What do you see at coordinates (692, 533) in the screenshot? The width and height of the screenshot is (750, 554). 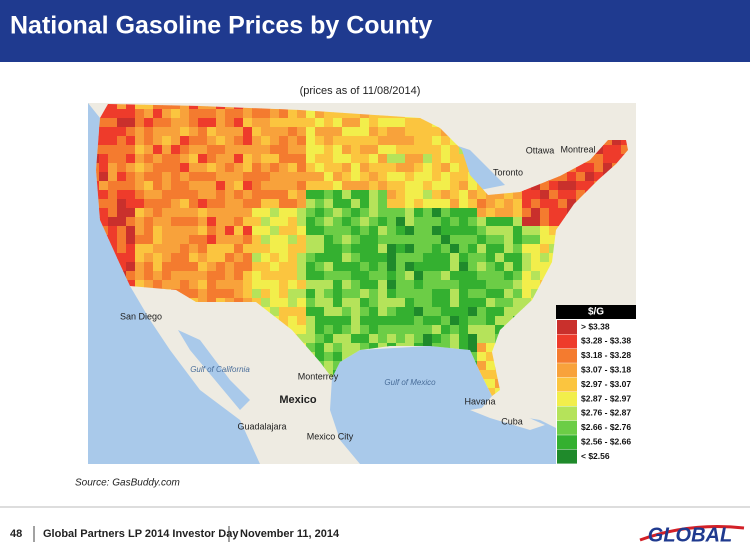 I see `logo-swoosh` at bounding box center [692, 533].